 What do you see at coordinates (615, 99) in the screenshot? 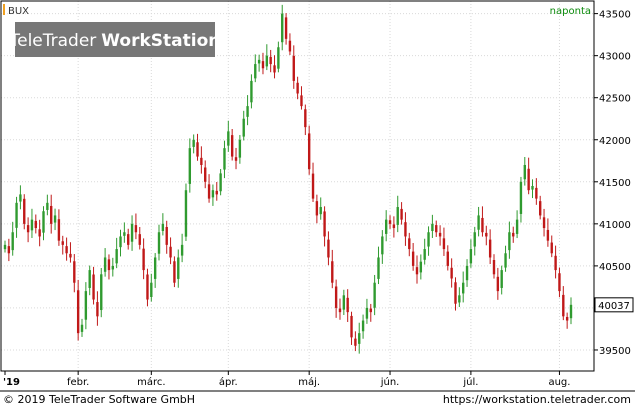
I see `y-tick-label: 42500` at bounding box center [615, 99].